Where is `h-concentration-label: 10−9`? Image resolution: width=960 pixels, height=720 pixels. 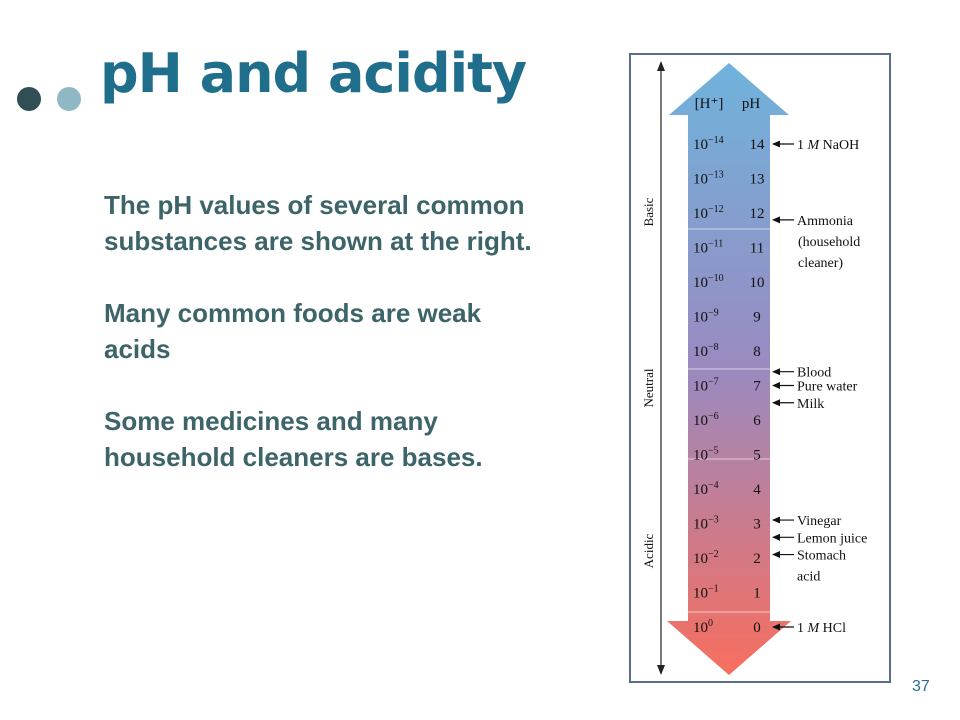 h-concentration-label: 10−9 is located at coordinates (706, 317).